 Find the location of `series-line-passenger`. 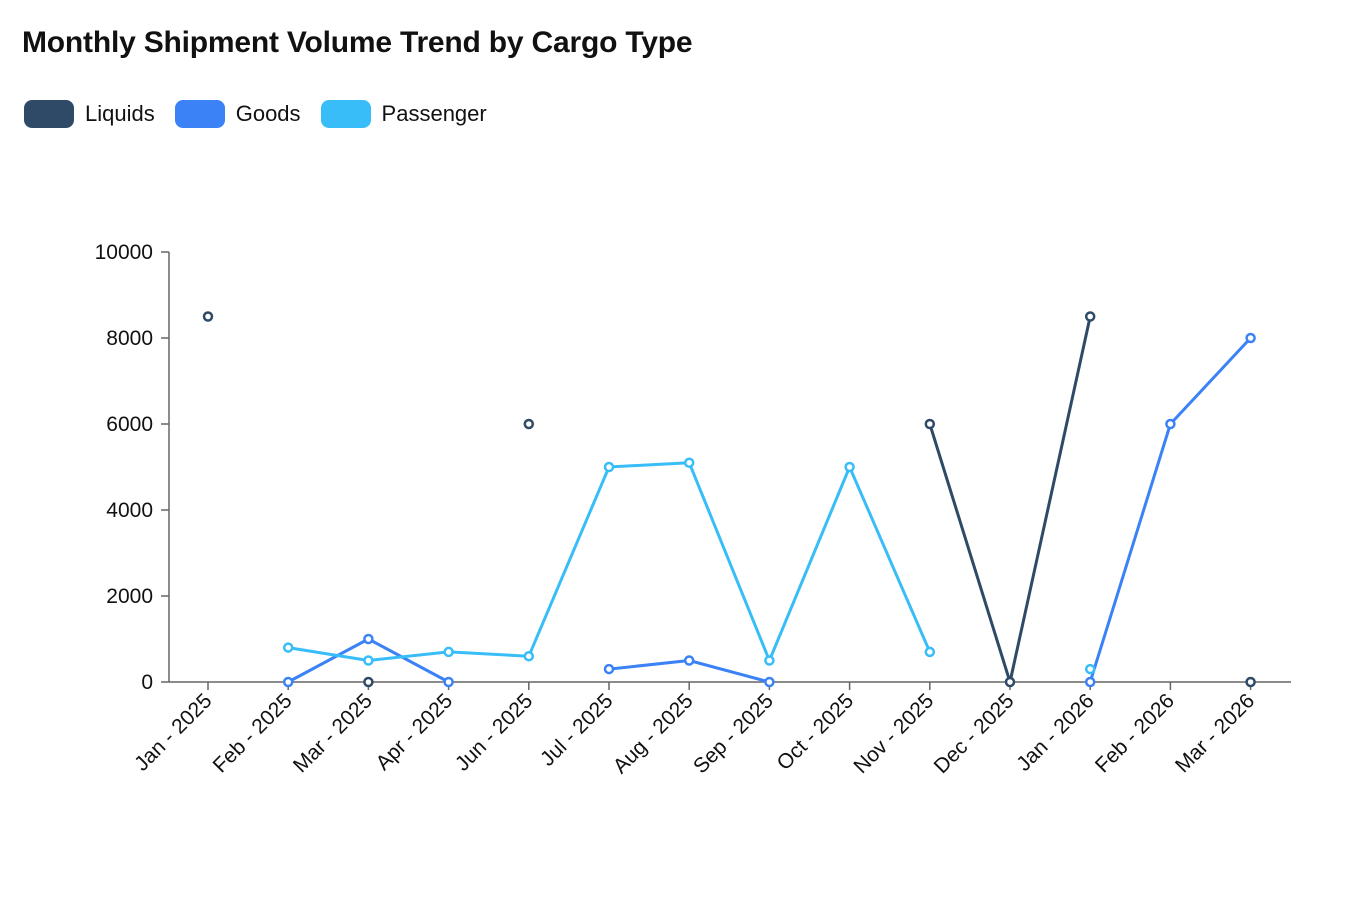

series-line-passenger is located at coordinates (609, 561).